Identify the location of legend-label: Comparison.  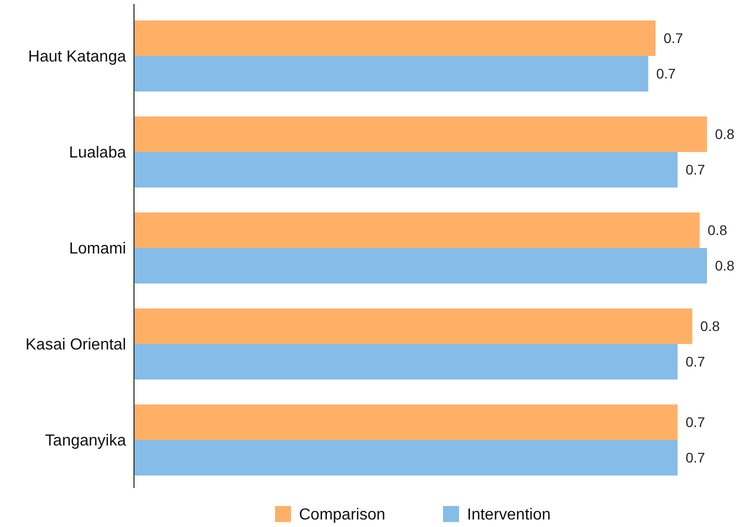
(342, 515).